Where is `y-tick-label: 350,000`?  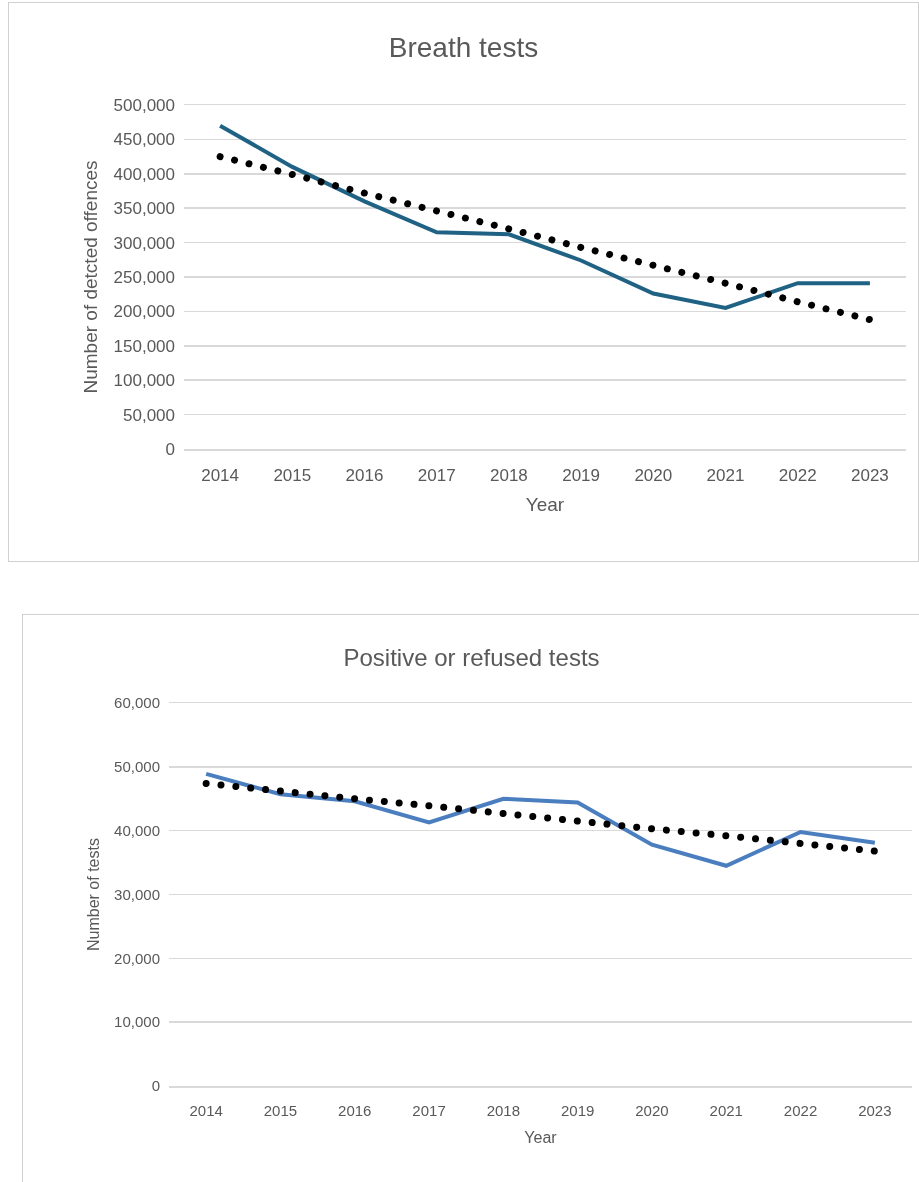
y-tick-label: 350,000 is located at coordinates (144, 209).